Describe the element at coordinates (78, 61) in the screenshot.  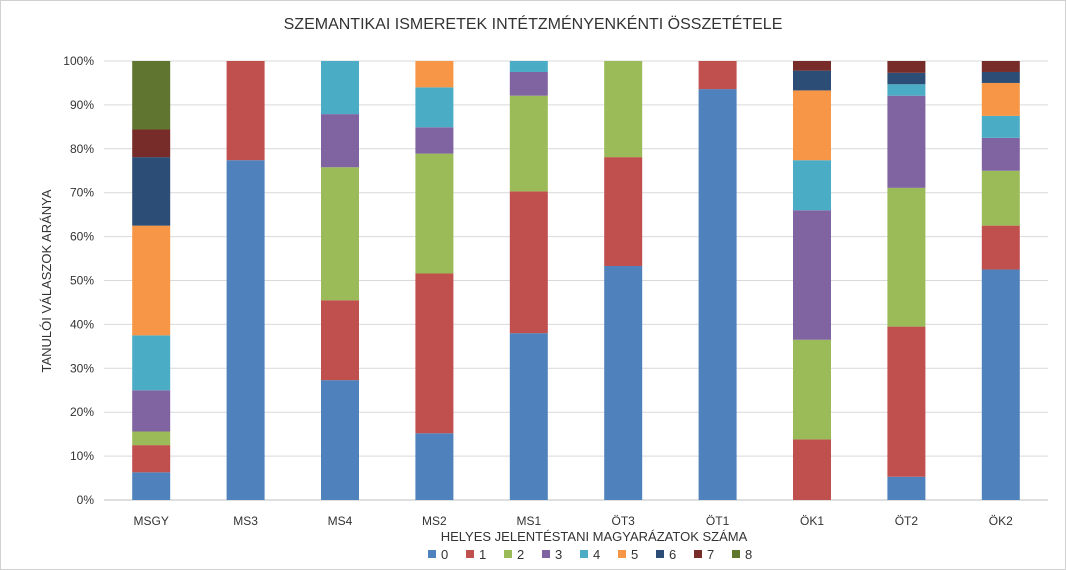
I see `y-tick-label: 100%` at that location.